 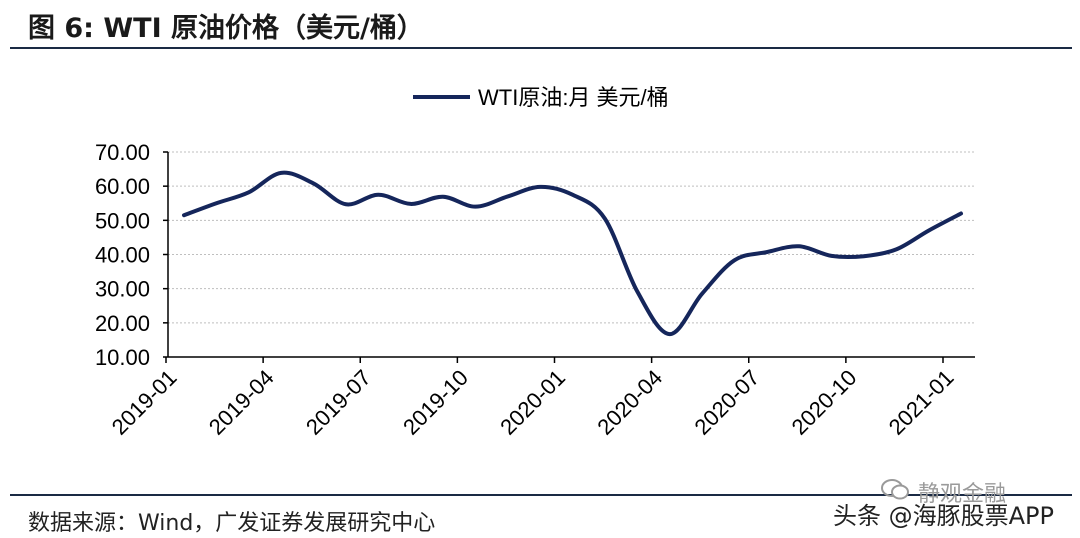 What do you see at coordinates (943, 516) in the screenshot?
I see `watermark-text: 头条 @海豚股票APP` at bounding box center [943, 516].